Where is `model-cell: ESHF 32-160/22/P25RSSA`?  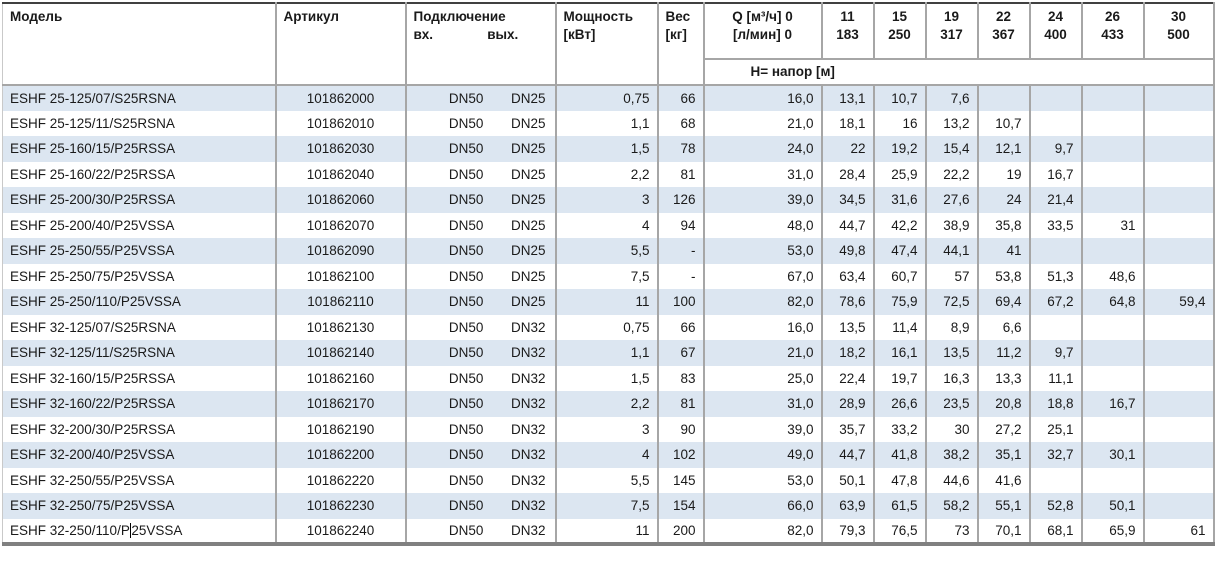
model-cell: ESHF 32-160/22/P25RSSA is located at coordinates (139, 404).